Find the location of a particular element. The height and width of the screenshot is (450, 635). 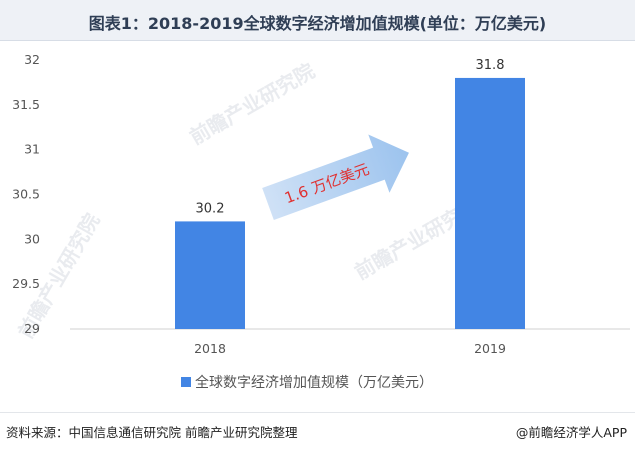

y-tick-label: 29.5 is located at coordinates (26, 283).